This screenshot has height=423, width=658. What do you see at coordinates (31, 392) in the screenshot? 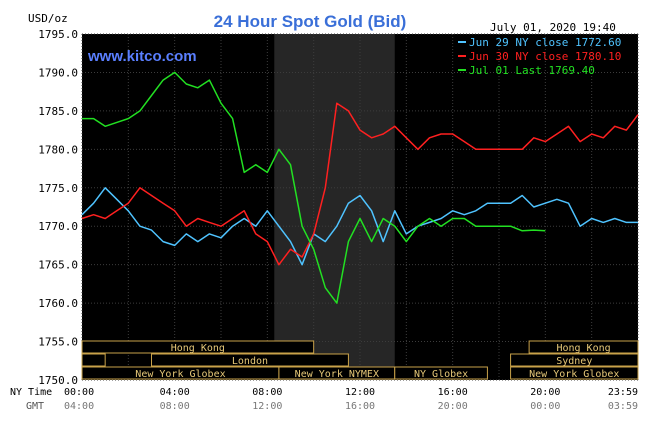
I see `ny-time-label: NY Time` at bounding box center [31, 392].